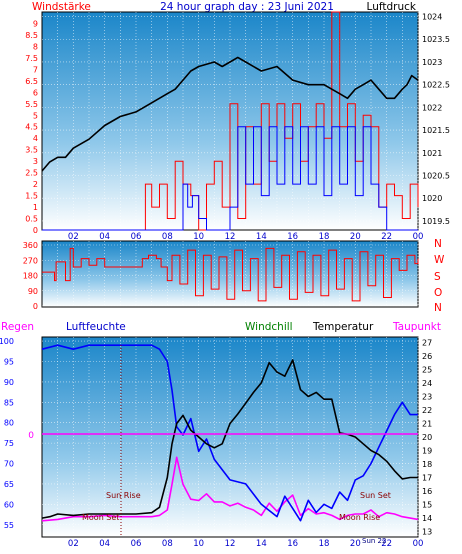  Describe the element at coordinates (432, 62) in the screenshot. I see `y-tick-label: 1023` at that location.